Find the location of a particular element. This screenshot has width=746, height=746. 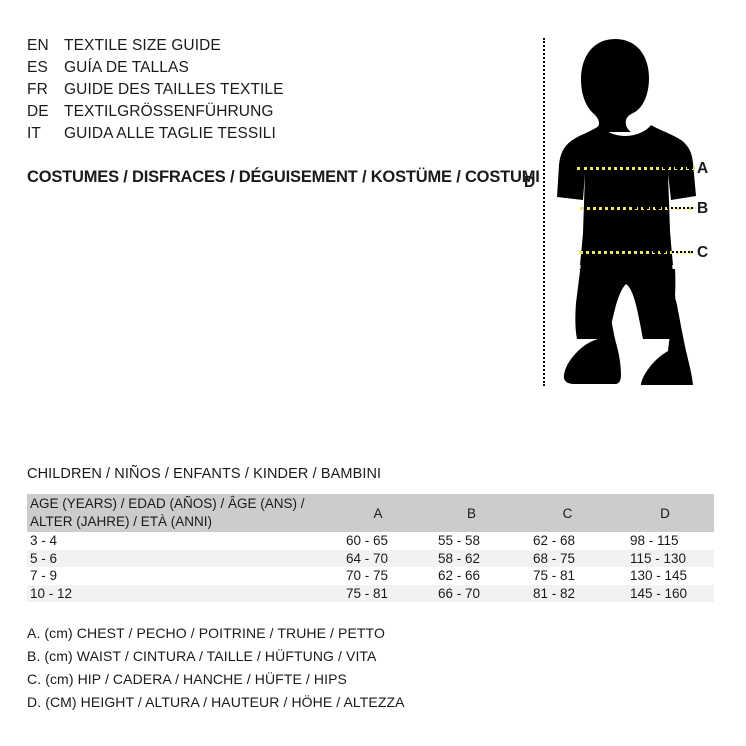

cell-age: 5 - 6 is located at coordinates (44, 558).